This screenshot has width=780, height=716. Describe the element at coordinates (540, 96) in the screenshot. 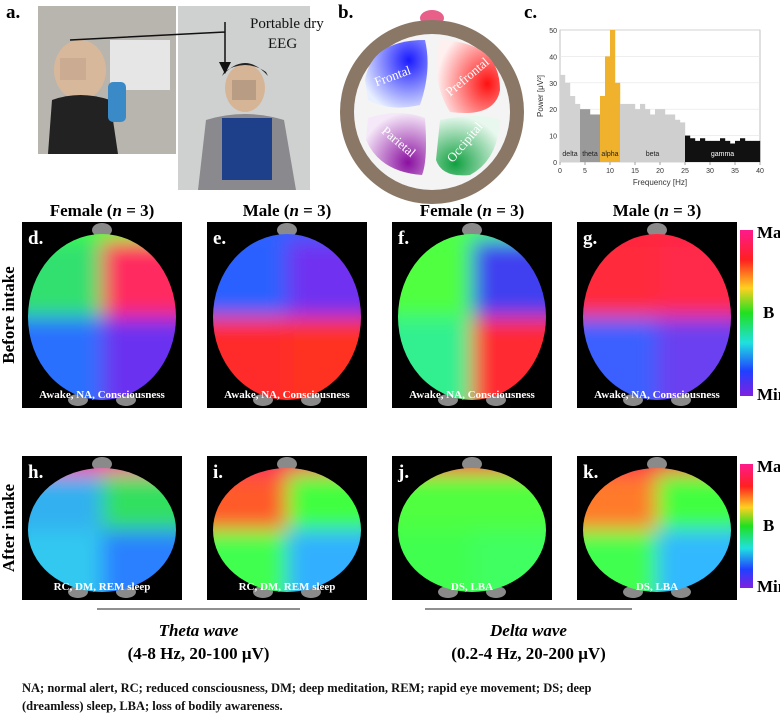

I see `y-axis-label: Power [μV²]` at that location.